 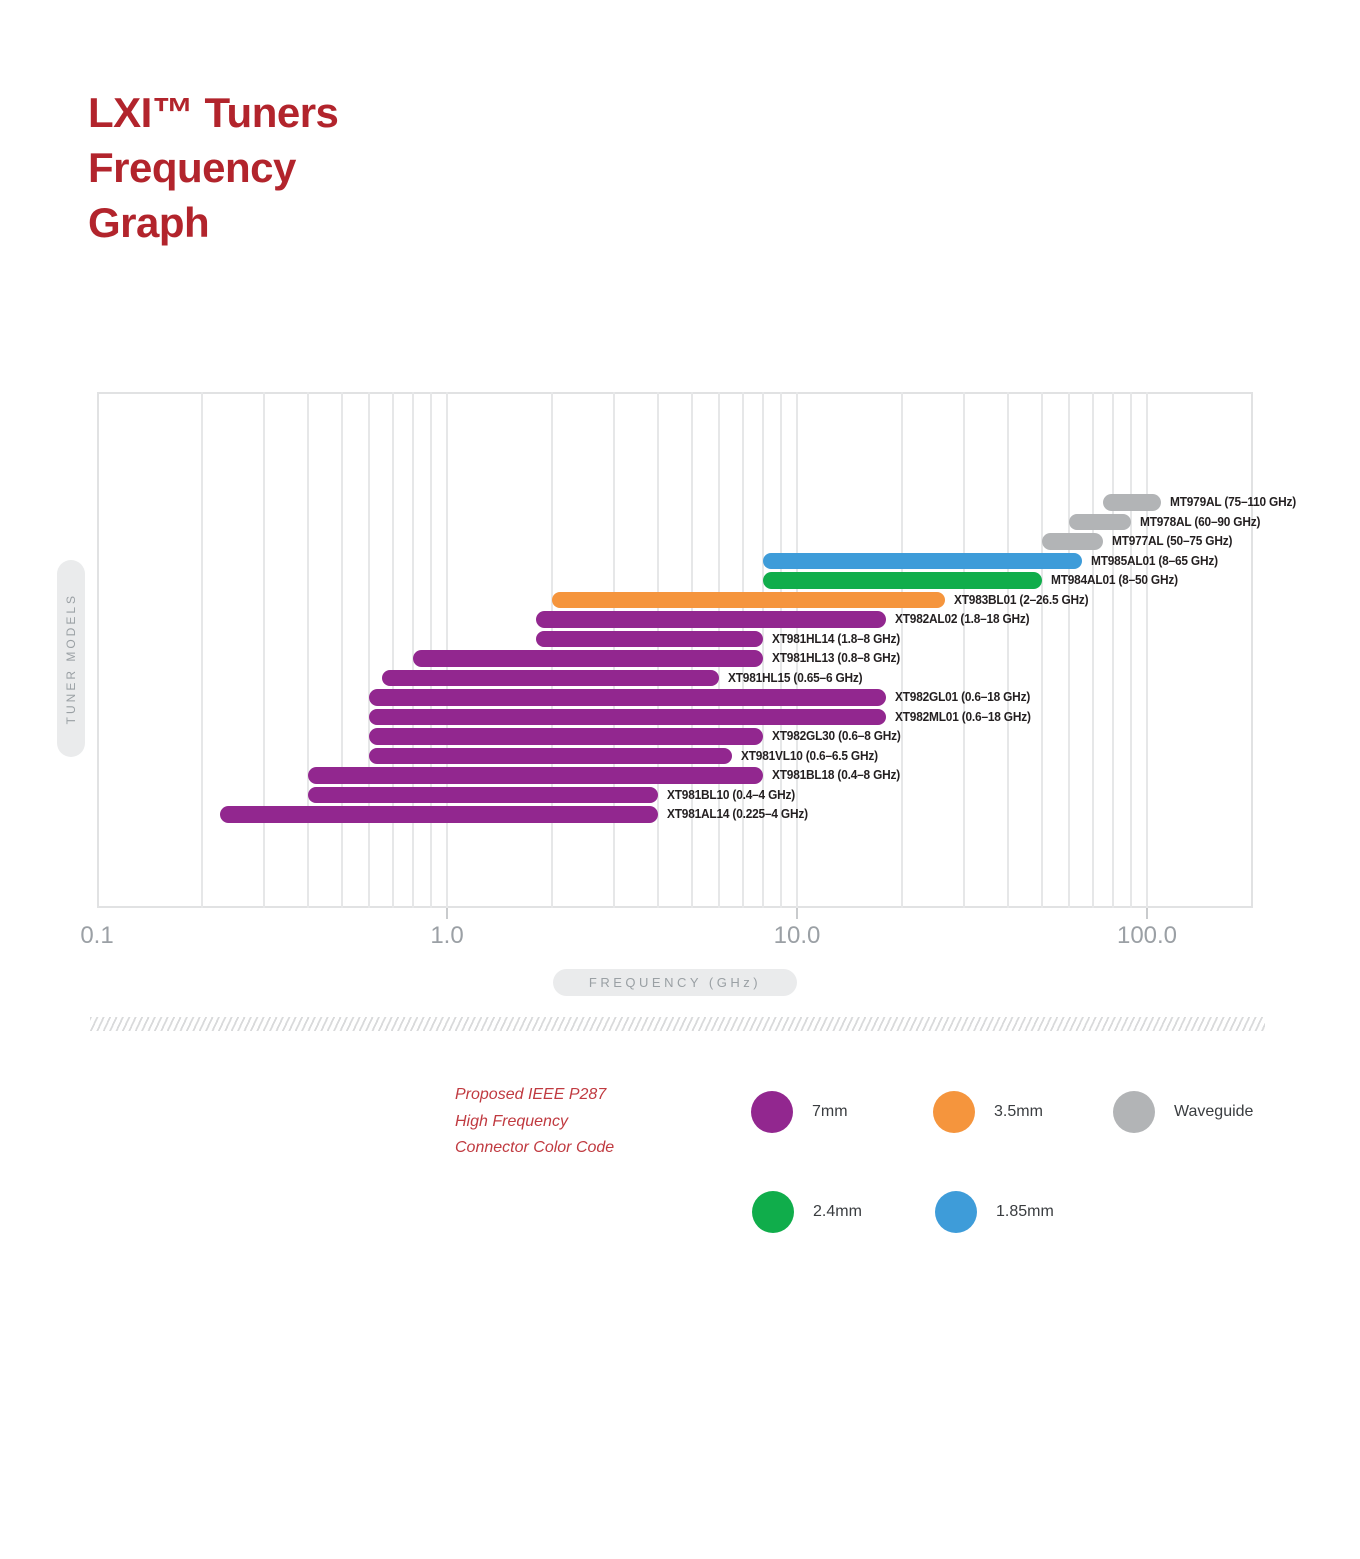 I want to click on bar-label: XT981HL14 (1.8–8 GHz), so click(x=836, y=638).